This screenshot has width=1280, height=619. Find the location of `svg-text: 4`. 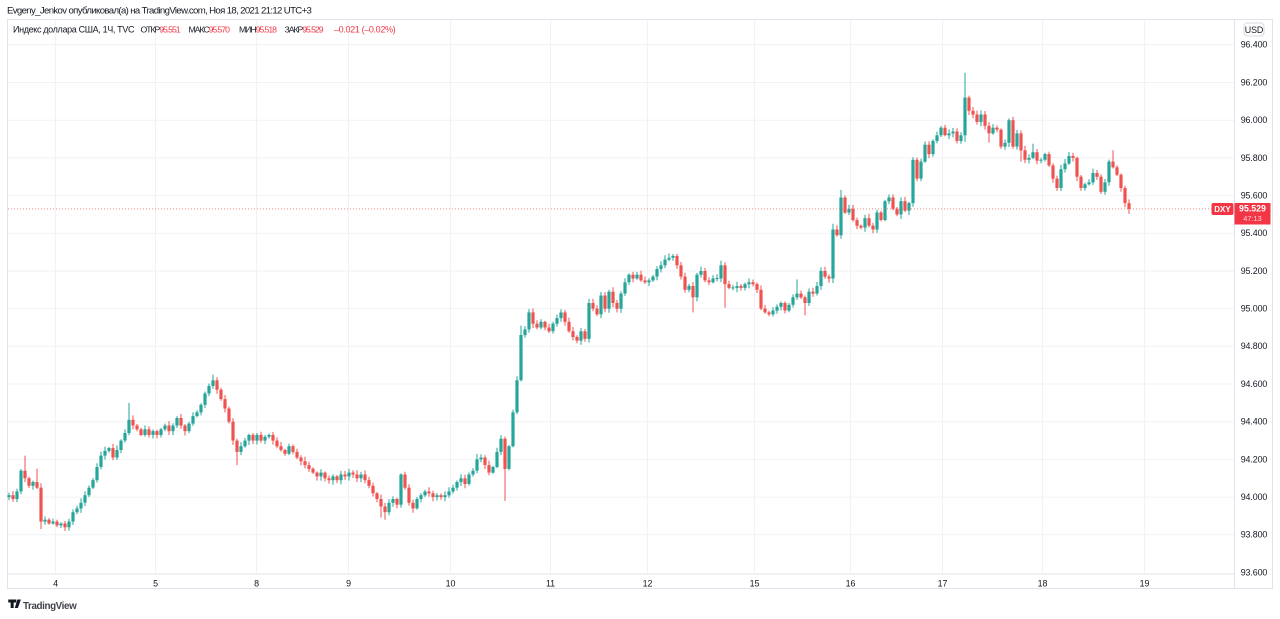

svg-text: 4 is located at coordinates (55, 584).